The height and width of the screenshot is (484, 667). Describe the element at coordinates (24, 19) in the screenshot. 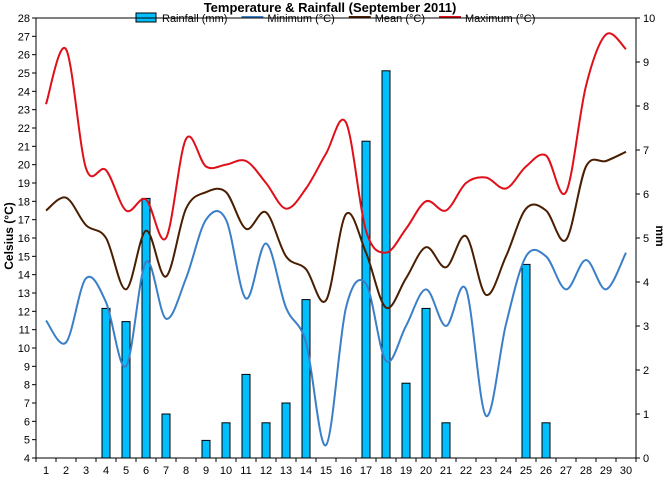

I see `y-tick-label: 28` at that location.